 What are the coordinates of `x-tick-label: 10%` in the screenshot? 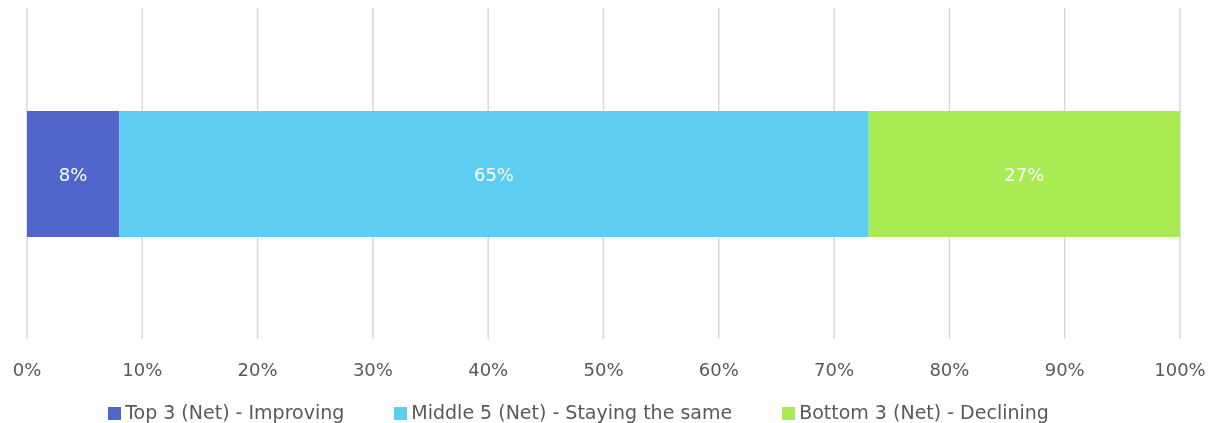 It's located at (142, 369).